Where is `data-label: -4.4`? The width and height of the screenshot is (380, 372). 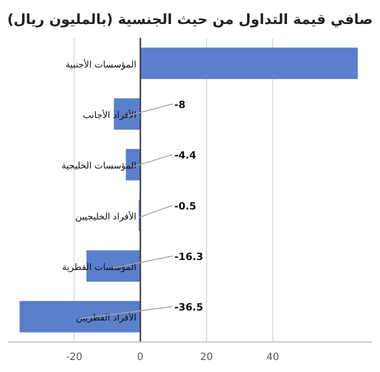 data-label: -4.4 is located at coordinates (185, 156).